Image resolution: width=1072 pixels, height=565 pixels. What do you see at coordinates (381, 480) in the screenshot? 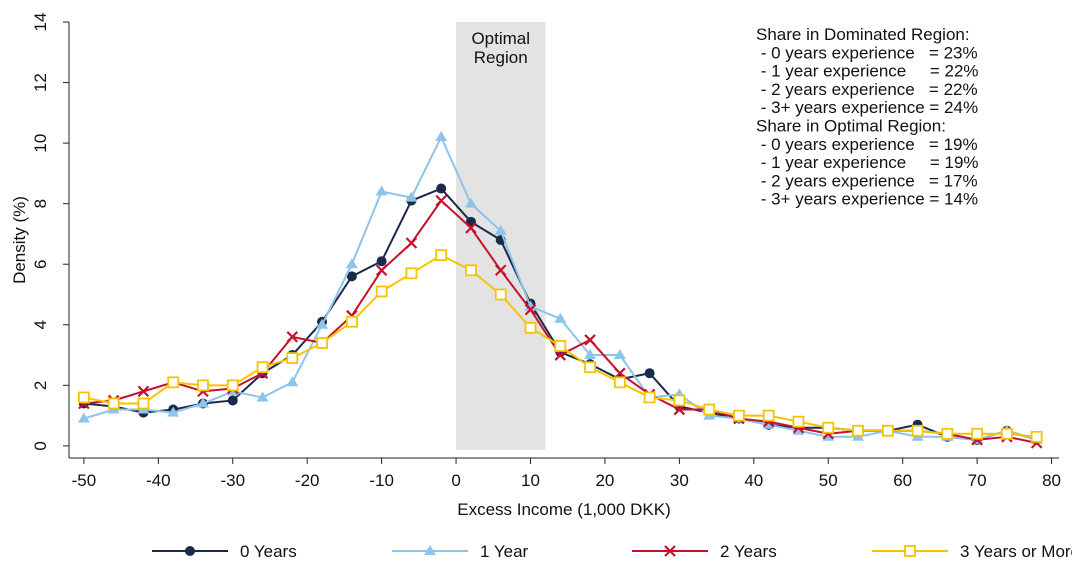
I see `x-tick-label: -10` at bounding box center [381, 480].